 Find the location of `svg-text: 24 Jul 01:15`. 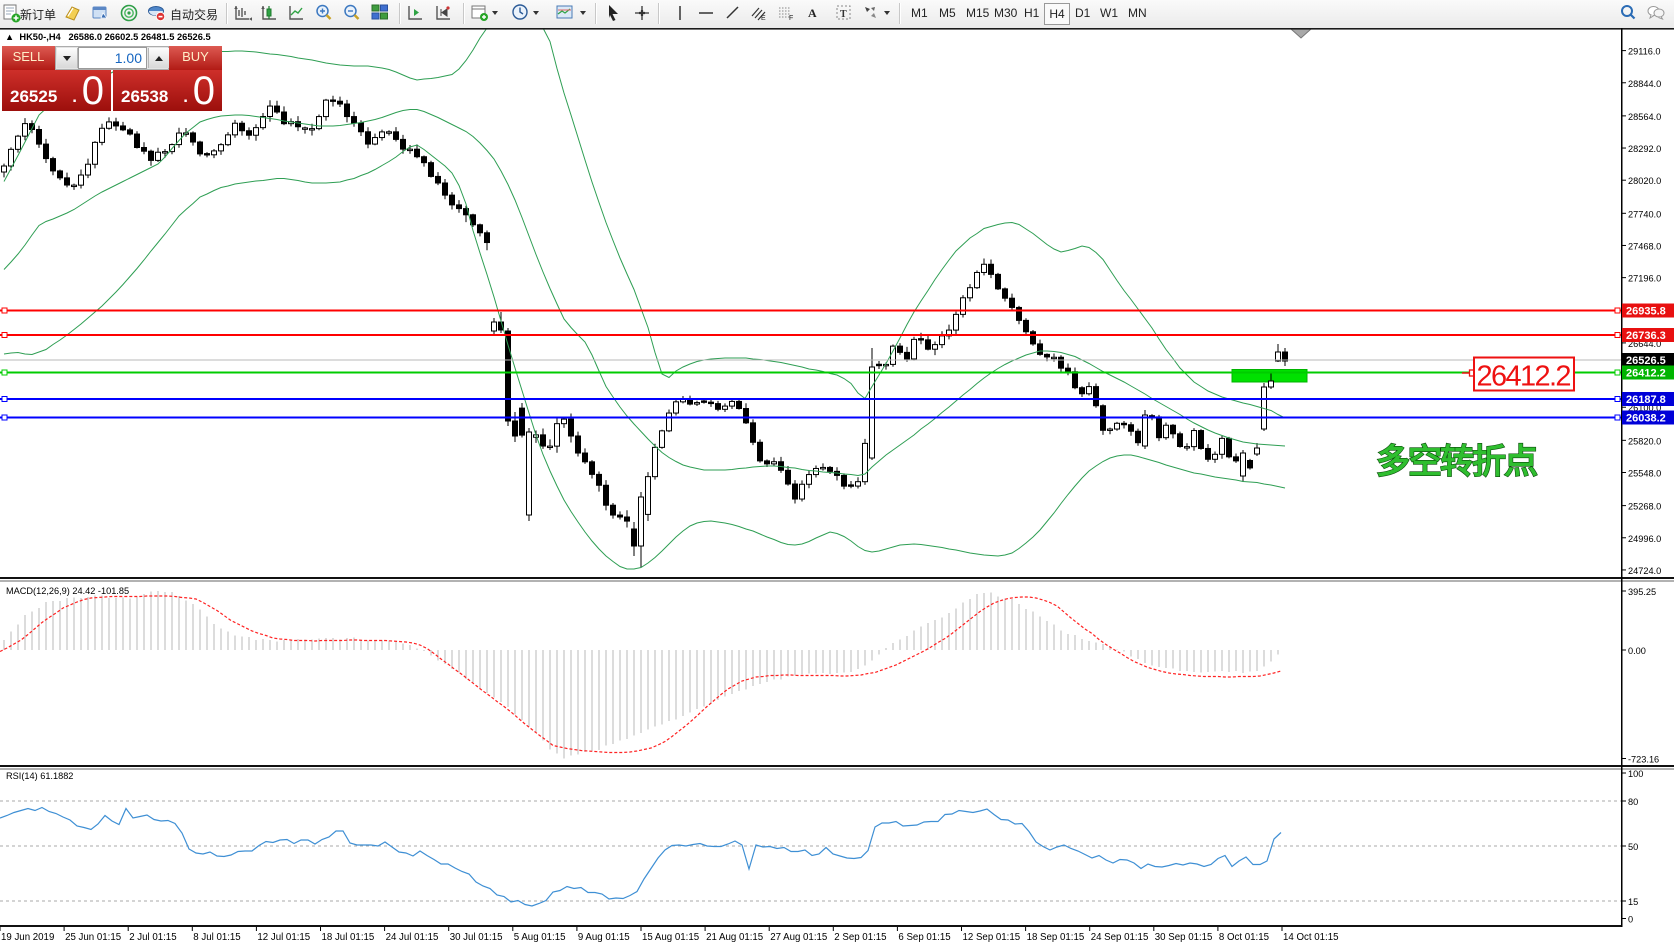

svg-text: 24 Jul 01:15 is located at coordinates (412, 937).